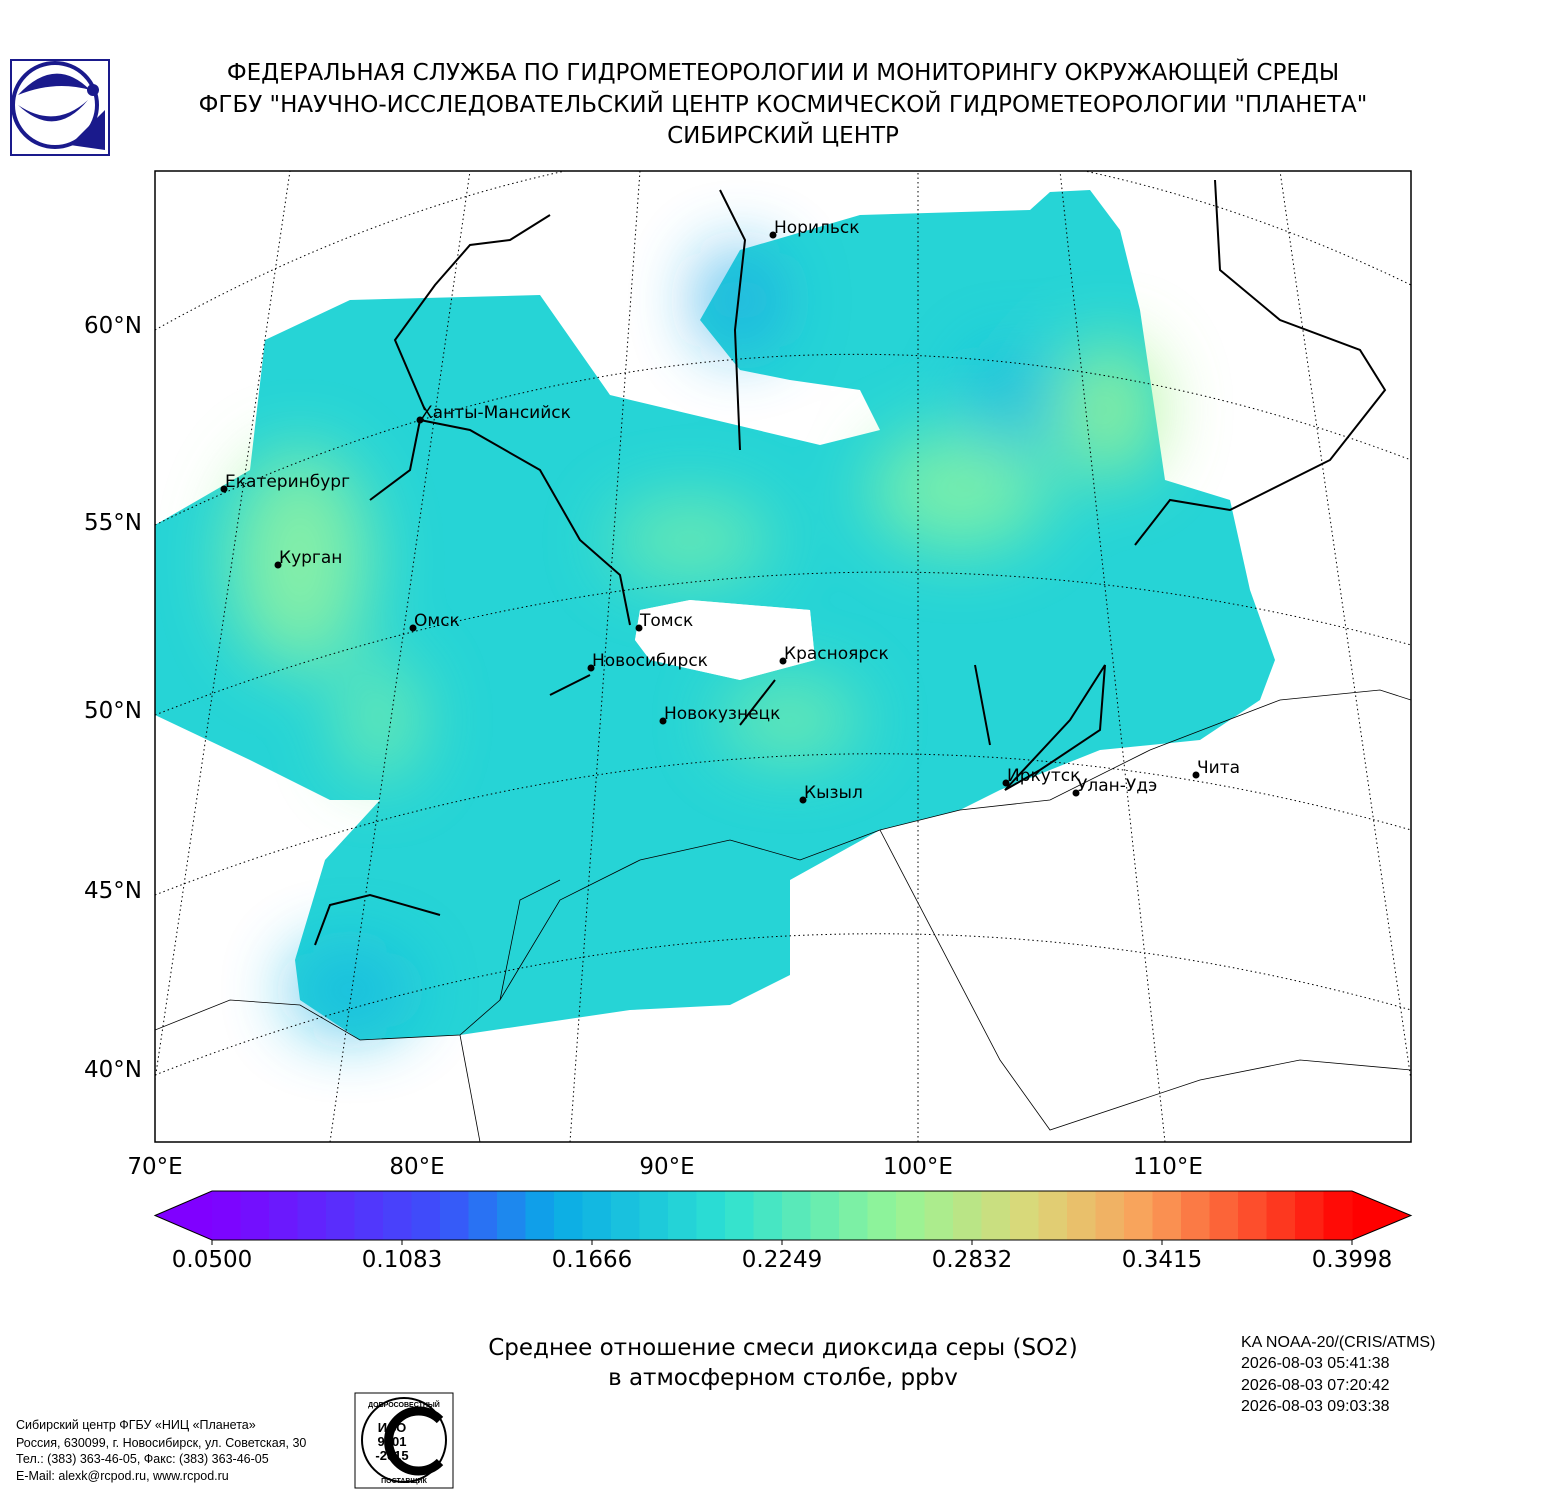  Describe the element at coordinates (416, 1167) in the screenshot. I see `lon-label: 80°E` at that location.